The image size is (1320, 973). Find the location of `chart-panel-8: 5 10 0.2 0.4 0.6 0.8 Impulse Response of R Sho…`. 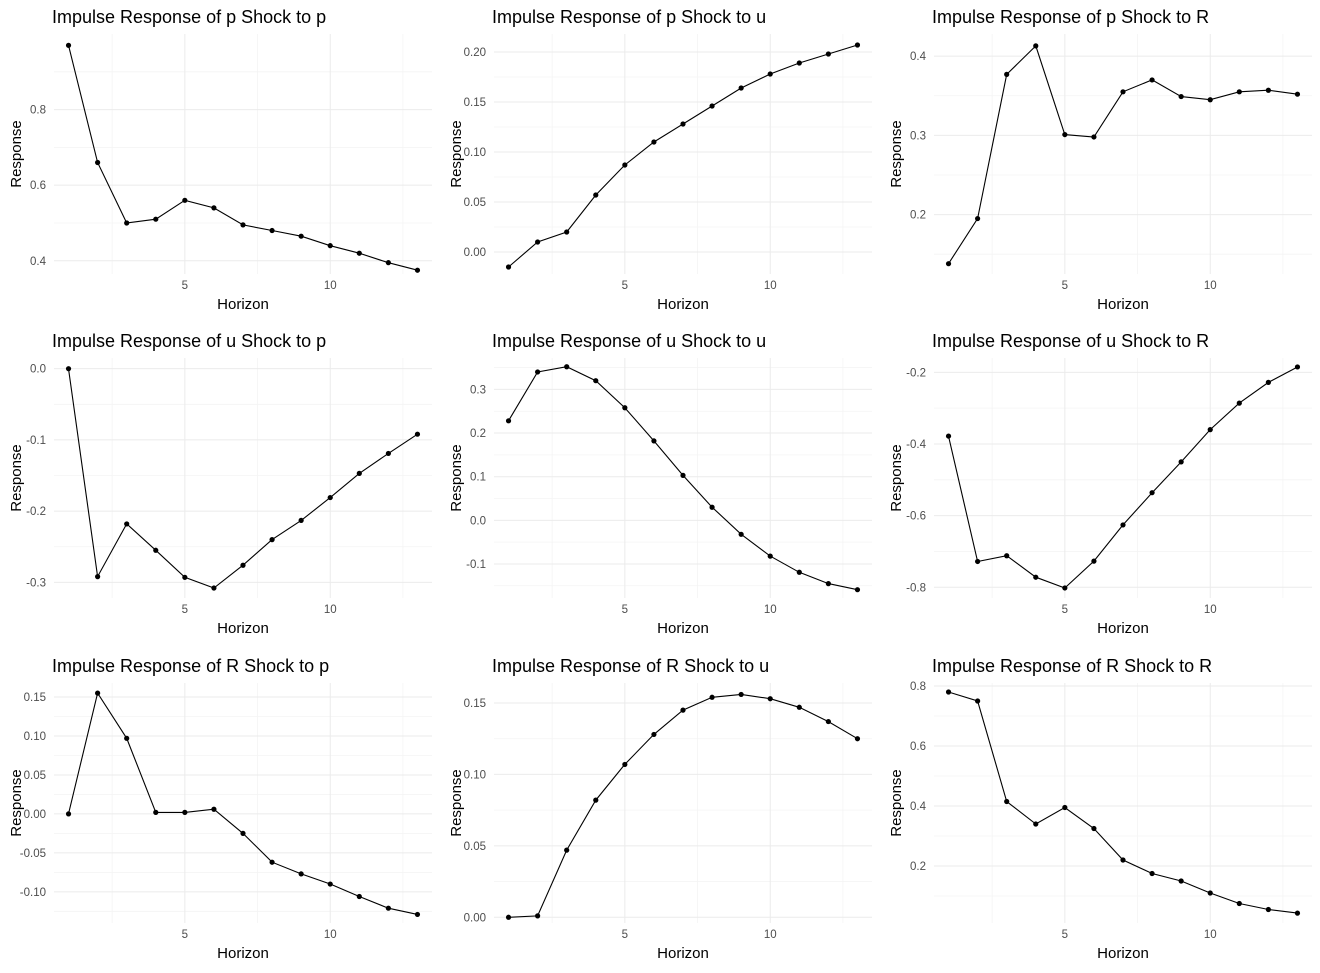

chart-panel-8: 5 10 0.2 0.4 0.6 0.8 Impulse Response of R Sho… is located at coordinates (1100, 809).